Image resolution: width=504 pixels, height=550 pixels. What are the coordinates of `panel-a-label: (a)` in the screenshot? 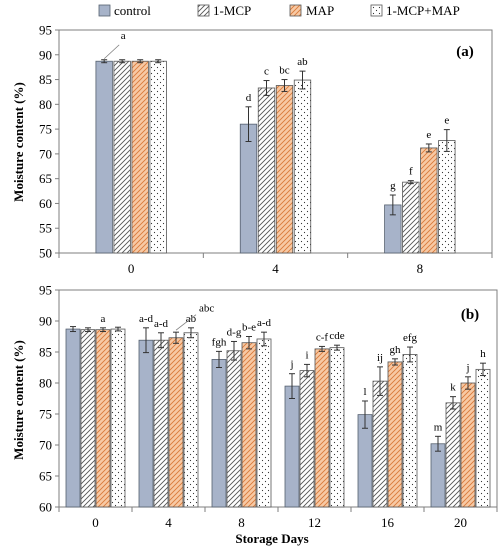 It's located at (465, 52).